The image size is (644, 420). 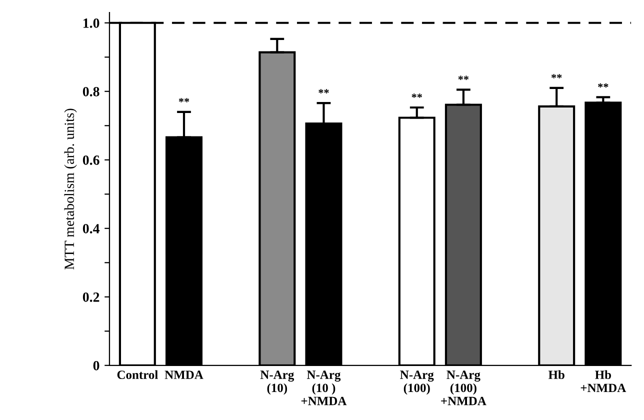 I want to click on y-tick-label: 0.2, so click(x=91, y=297).